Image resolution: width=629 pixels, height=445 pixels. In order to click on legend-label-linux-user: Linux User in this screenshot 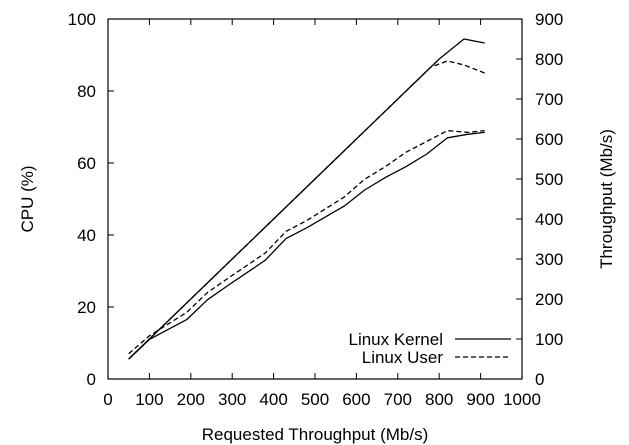, I will do `click(403, 357)`.